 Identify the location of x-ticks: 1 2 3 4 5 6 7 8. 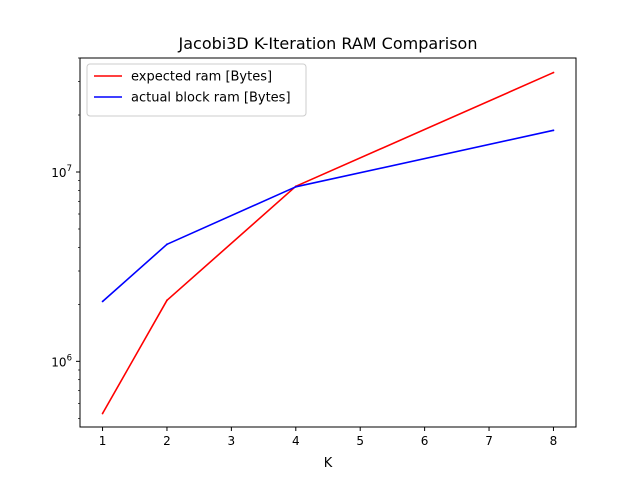
(328, 437).